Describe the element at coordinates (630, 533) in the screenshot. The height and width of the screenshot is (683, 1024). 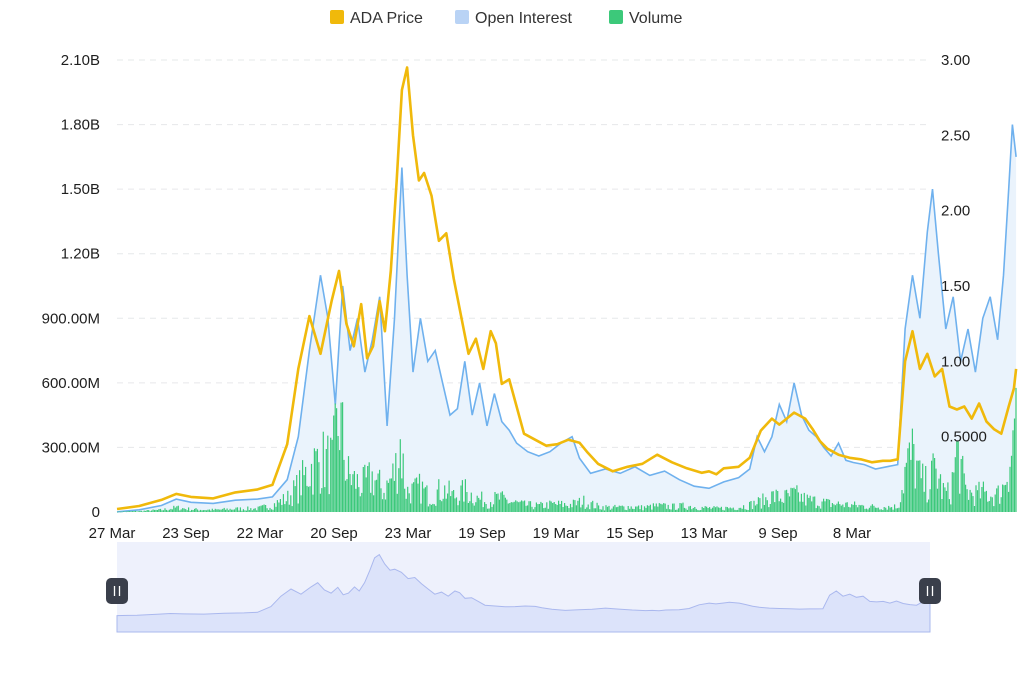
I see `x-tick-label: 15 Sep` at that location.